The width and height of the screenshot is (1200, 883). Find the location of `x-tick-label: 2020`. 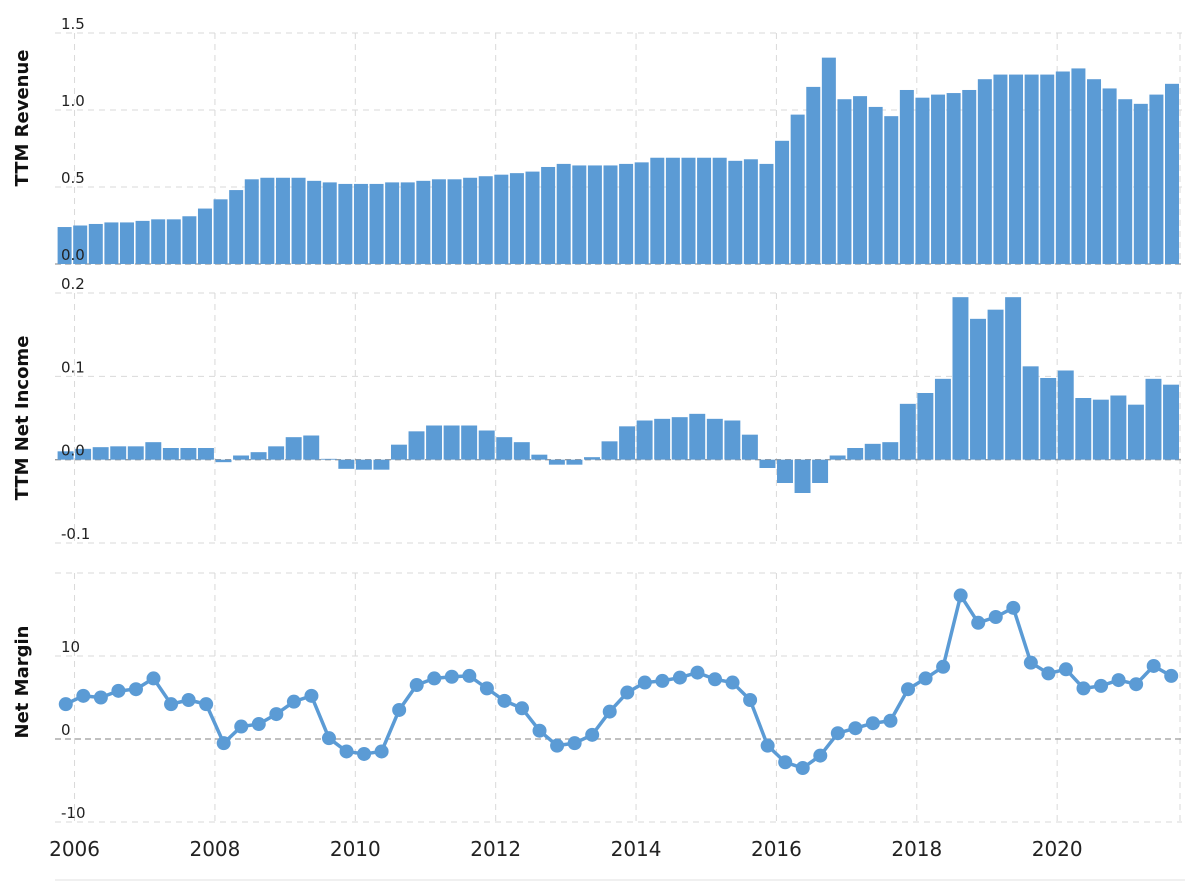

x-tick-label: 2020 is located at coordinates (1057, 849).